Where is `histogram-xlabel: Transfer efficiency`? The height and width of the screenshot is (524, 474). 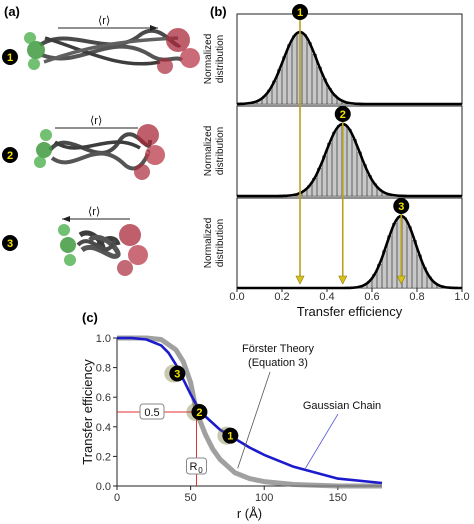
histogram-xlabel: Transfer efficiency is located at coordinates (350, 311).